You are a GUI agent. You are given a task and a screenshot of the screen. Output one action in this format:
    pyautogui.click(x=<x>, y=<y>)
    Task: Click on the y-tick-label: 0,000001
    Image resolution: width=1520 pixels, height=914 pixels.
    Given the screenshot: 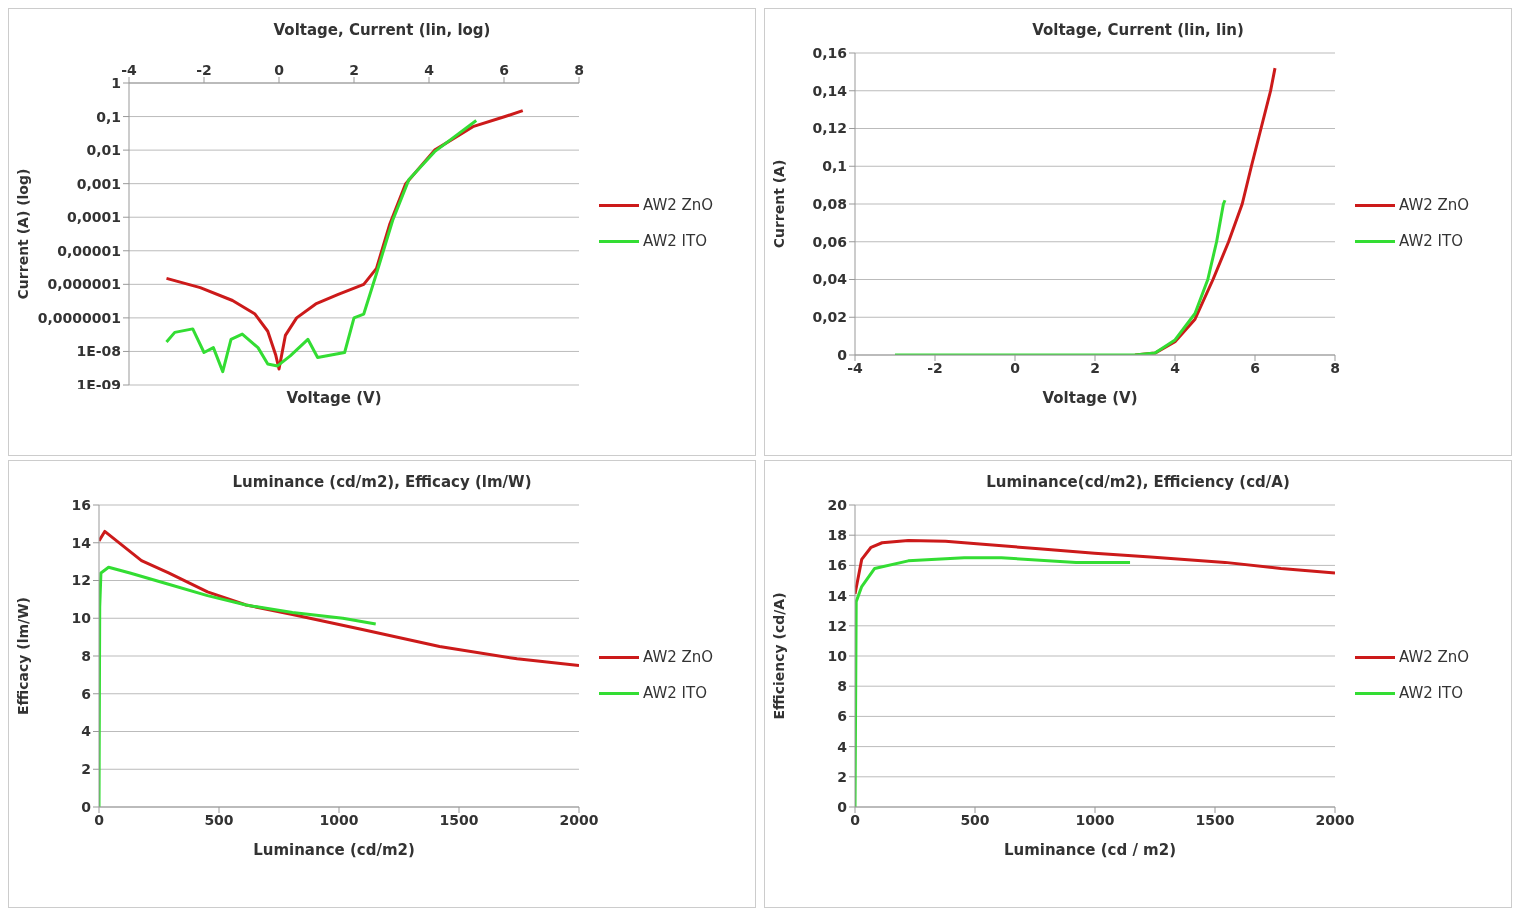 What is the action you would take?
    pyautogui.click(x=84, y=284)
    